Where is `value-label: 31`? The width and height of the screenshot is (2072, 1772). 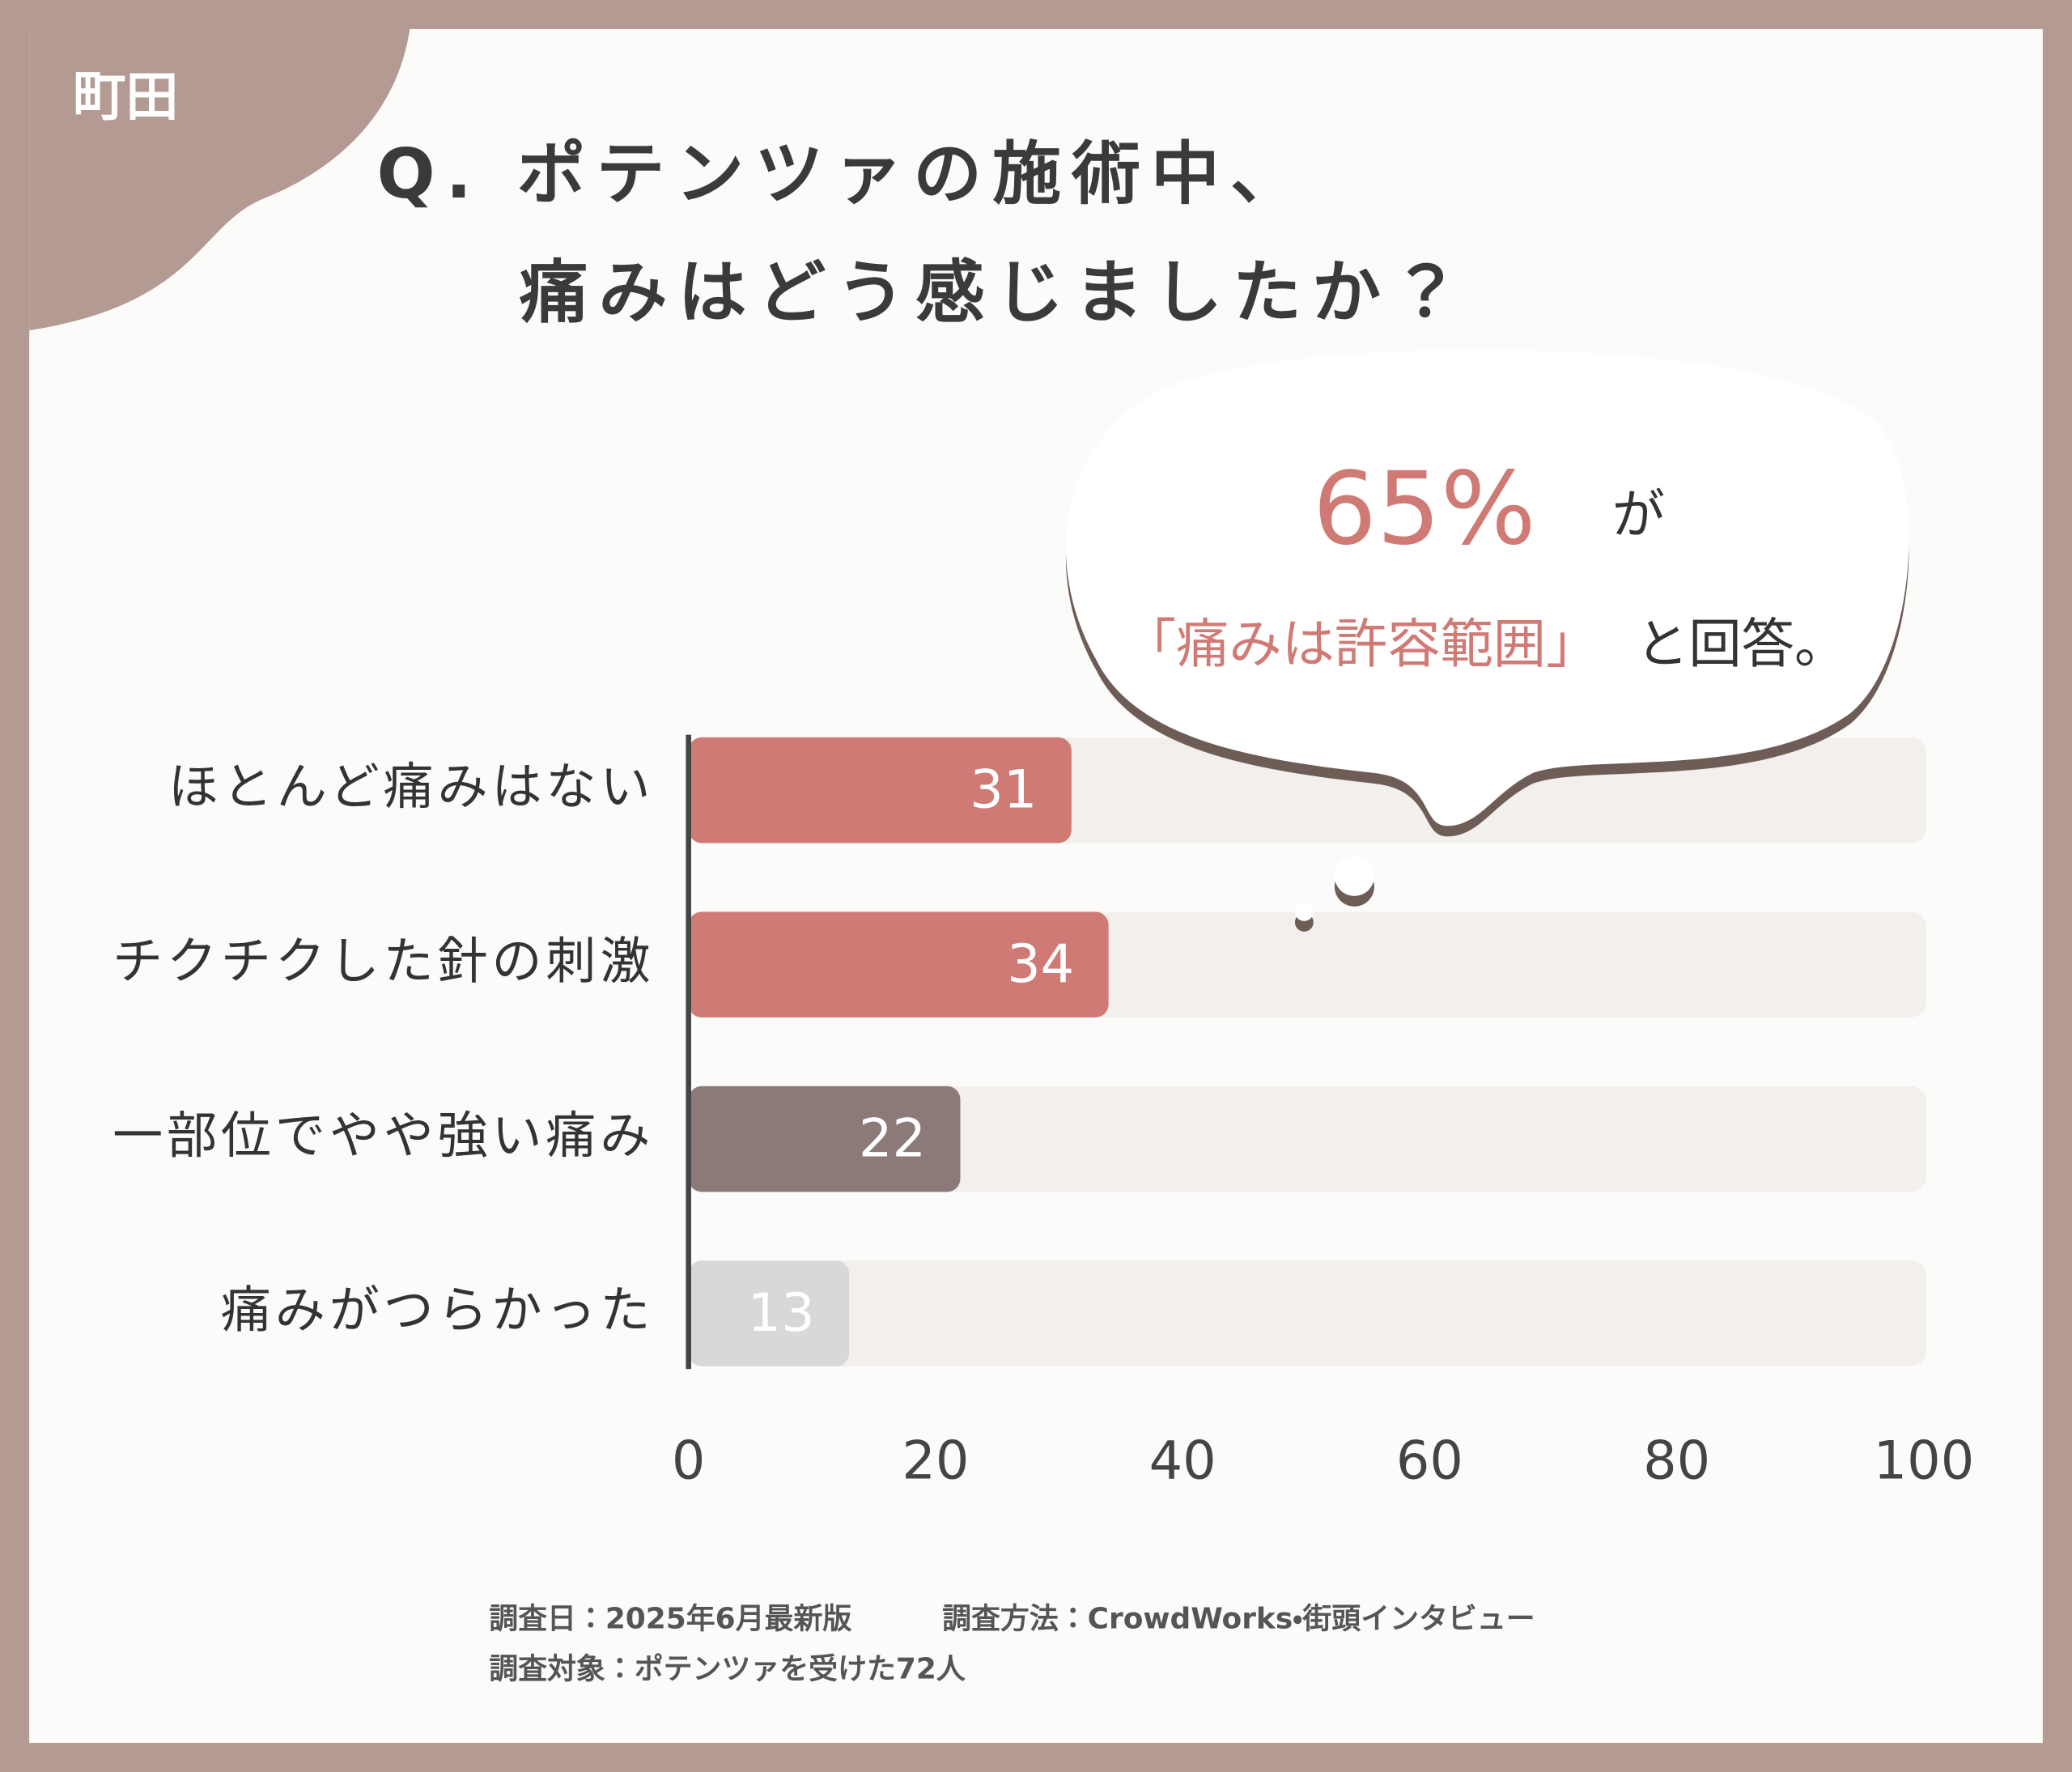
value-label: 31 is located at coordinates (1003, 790).